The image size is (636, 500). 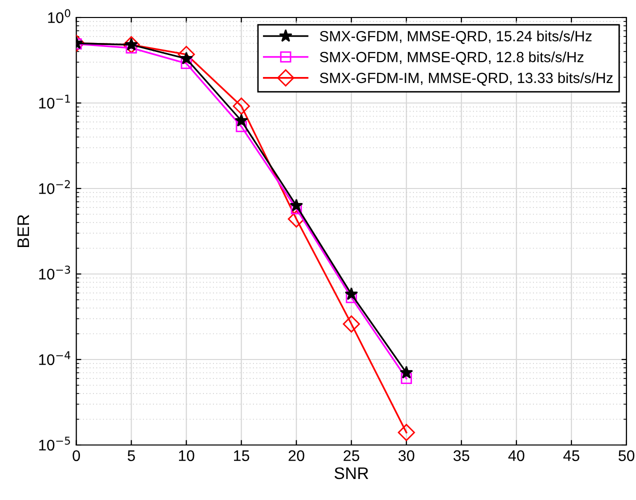 I want to click on legend-label: SMX-OFDM, MMSE-QRD, 12.8 bits/s/Hz, so click(x=452, y=58).